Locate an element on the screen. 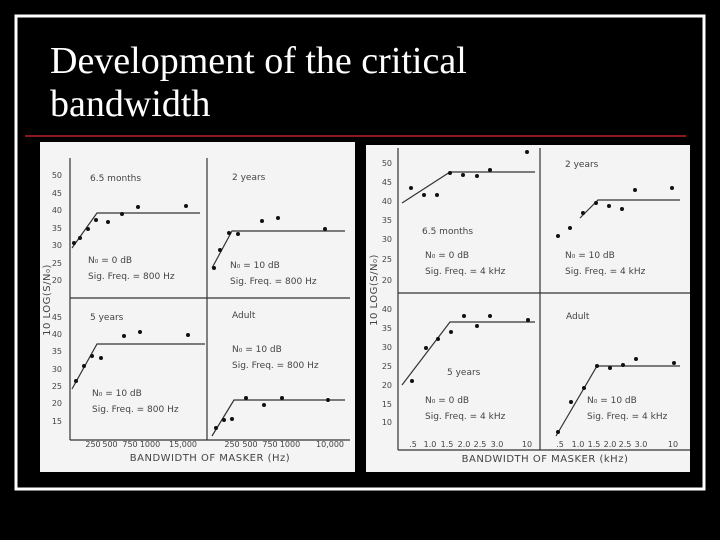  x-tick-label: 10,000 is located at coordinates (330, 444).